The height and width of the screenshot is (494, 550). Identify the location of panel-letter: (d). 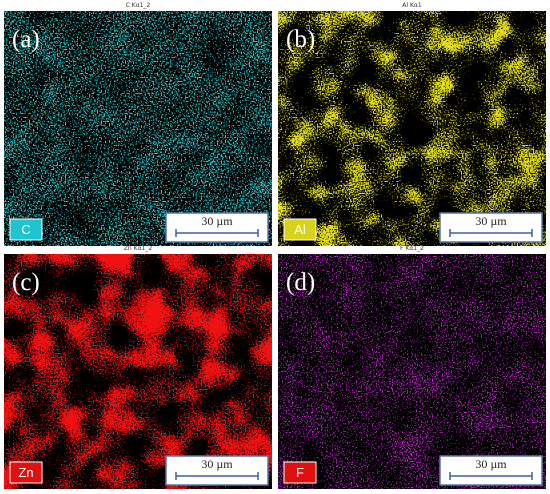
(300, 282).